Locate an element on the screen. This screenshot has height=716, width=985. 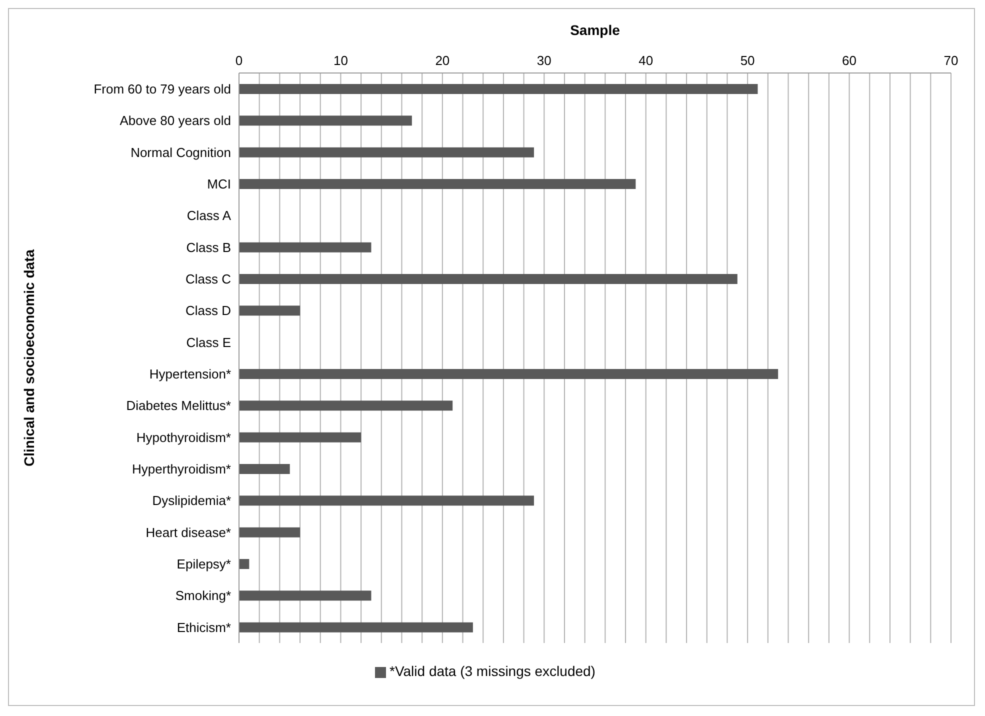
y-tick-label: Heart disease* is located at coordinates (188, 532).